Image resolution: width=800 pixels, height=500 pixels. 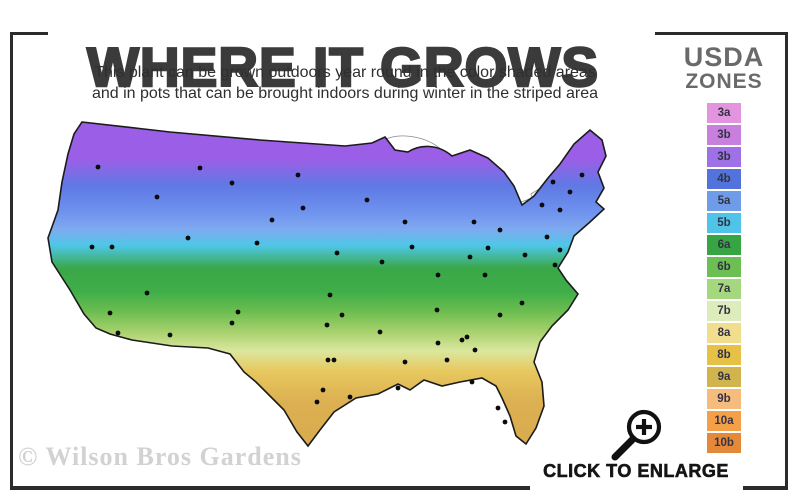 What do you see at coordinates (724, 311) in the screenshot?
I see `zone-chip-7b: 7b` at bounding box center [724, 311].